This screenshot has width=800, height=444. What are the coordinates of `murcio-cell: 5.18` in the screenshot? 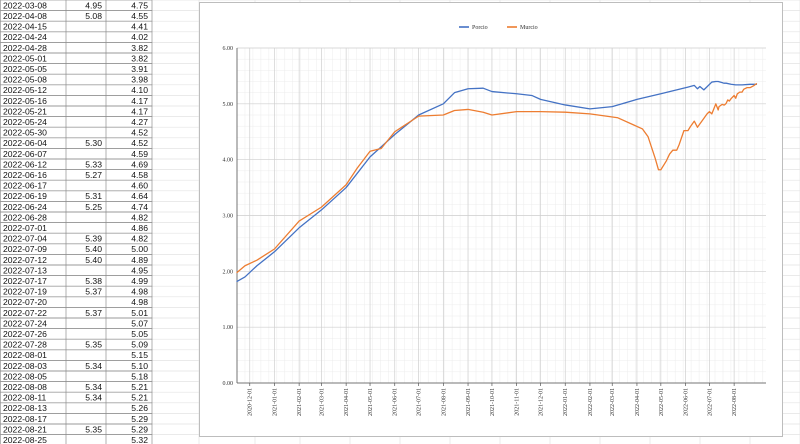 It's located at (139, 376).